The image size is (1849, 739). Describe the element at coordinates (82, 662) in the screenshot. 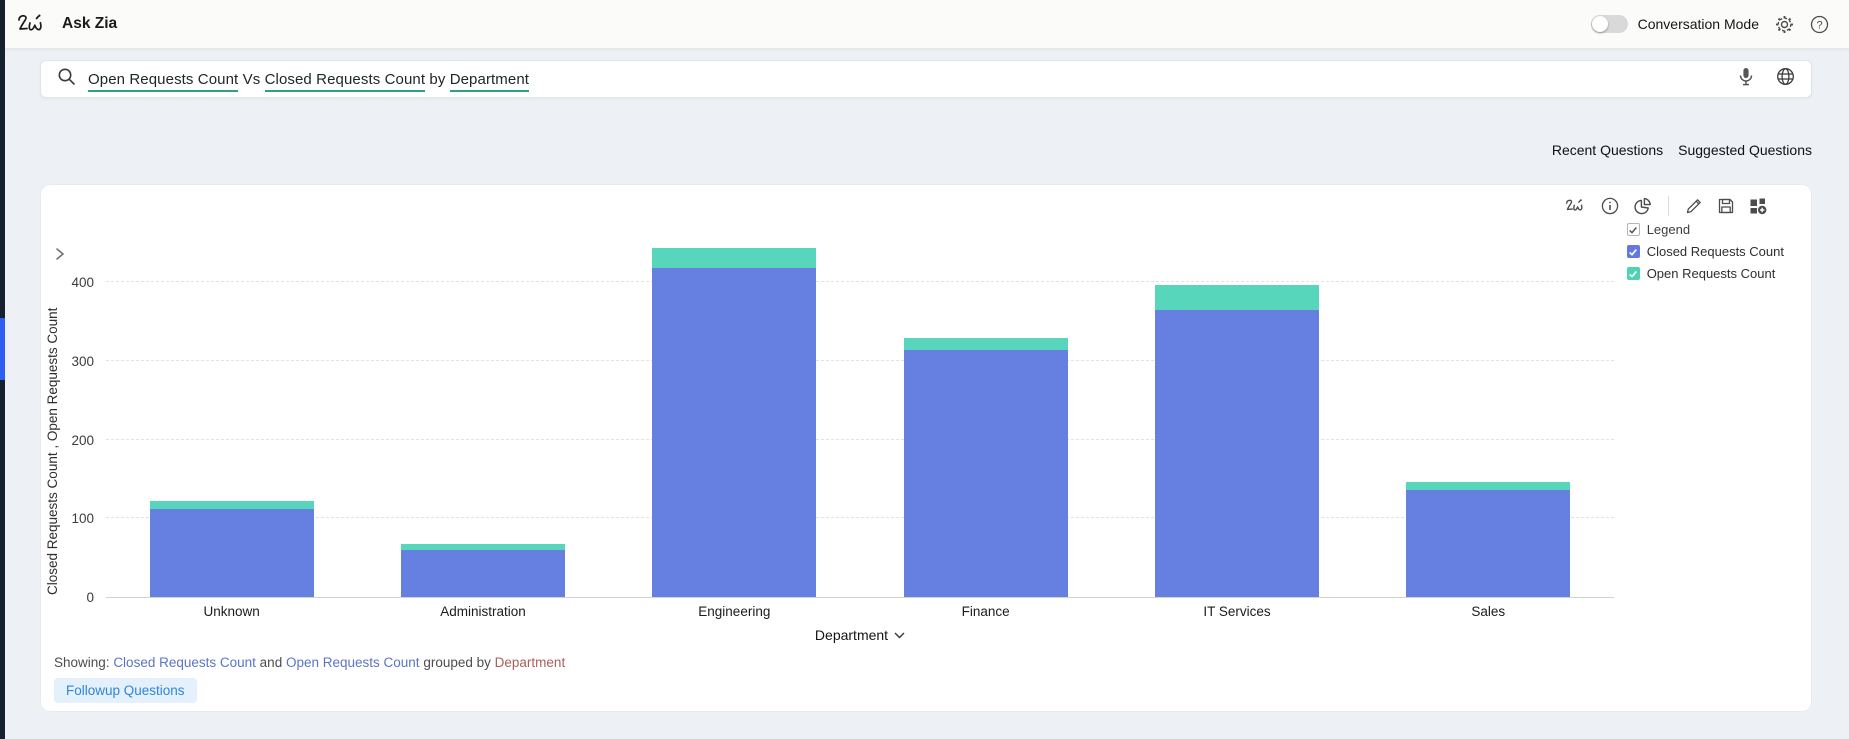

I see `showing-prefix: Showing:` at that location.